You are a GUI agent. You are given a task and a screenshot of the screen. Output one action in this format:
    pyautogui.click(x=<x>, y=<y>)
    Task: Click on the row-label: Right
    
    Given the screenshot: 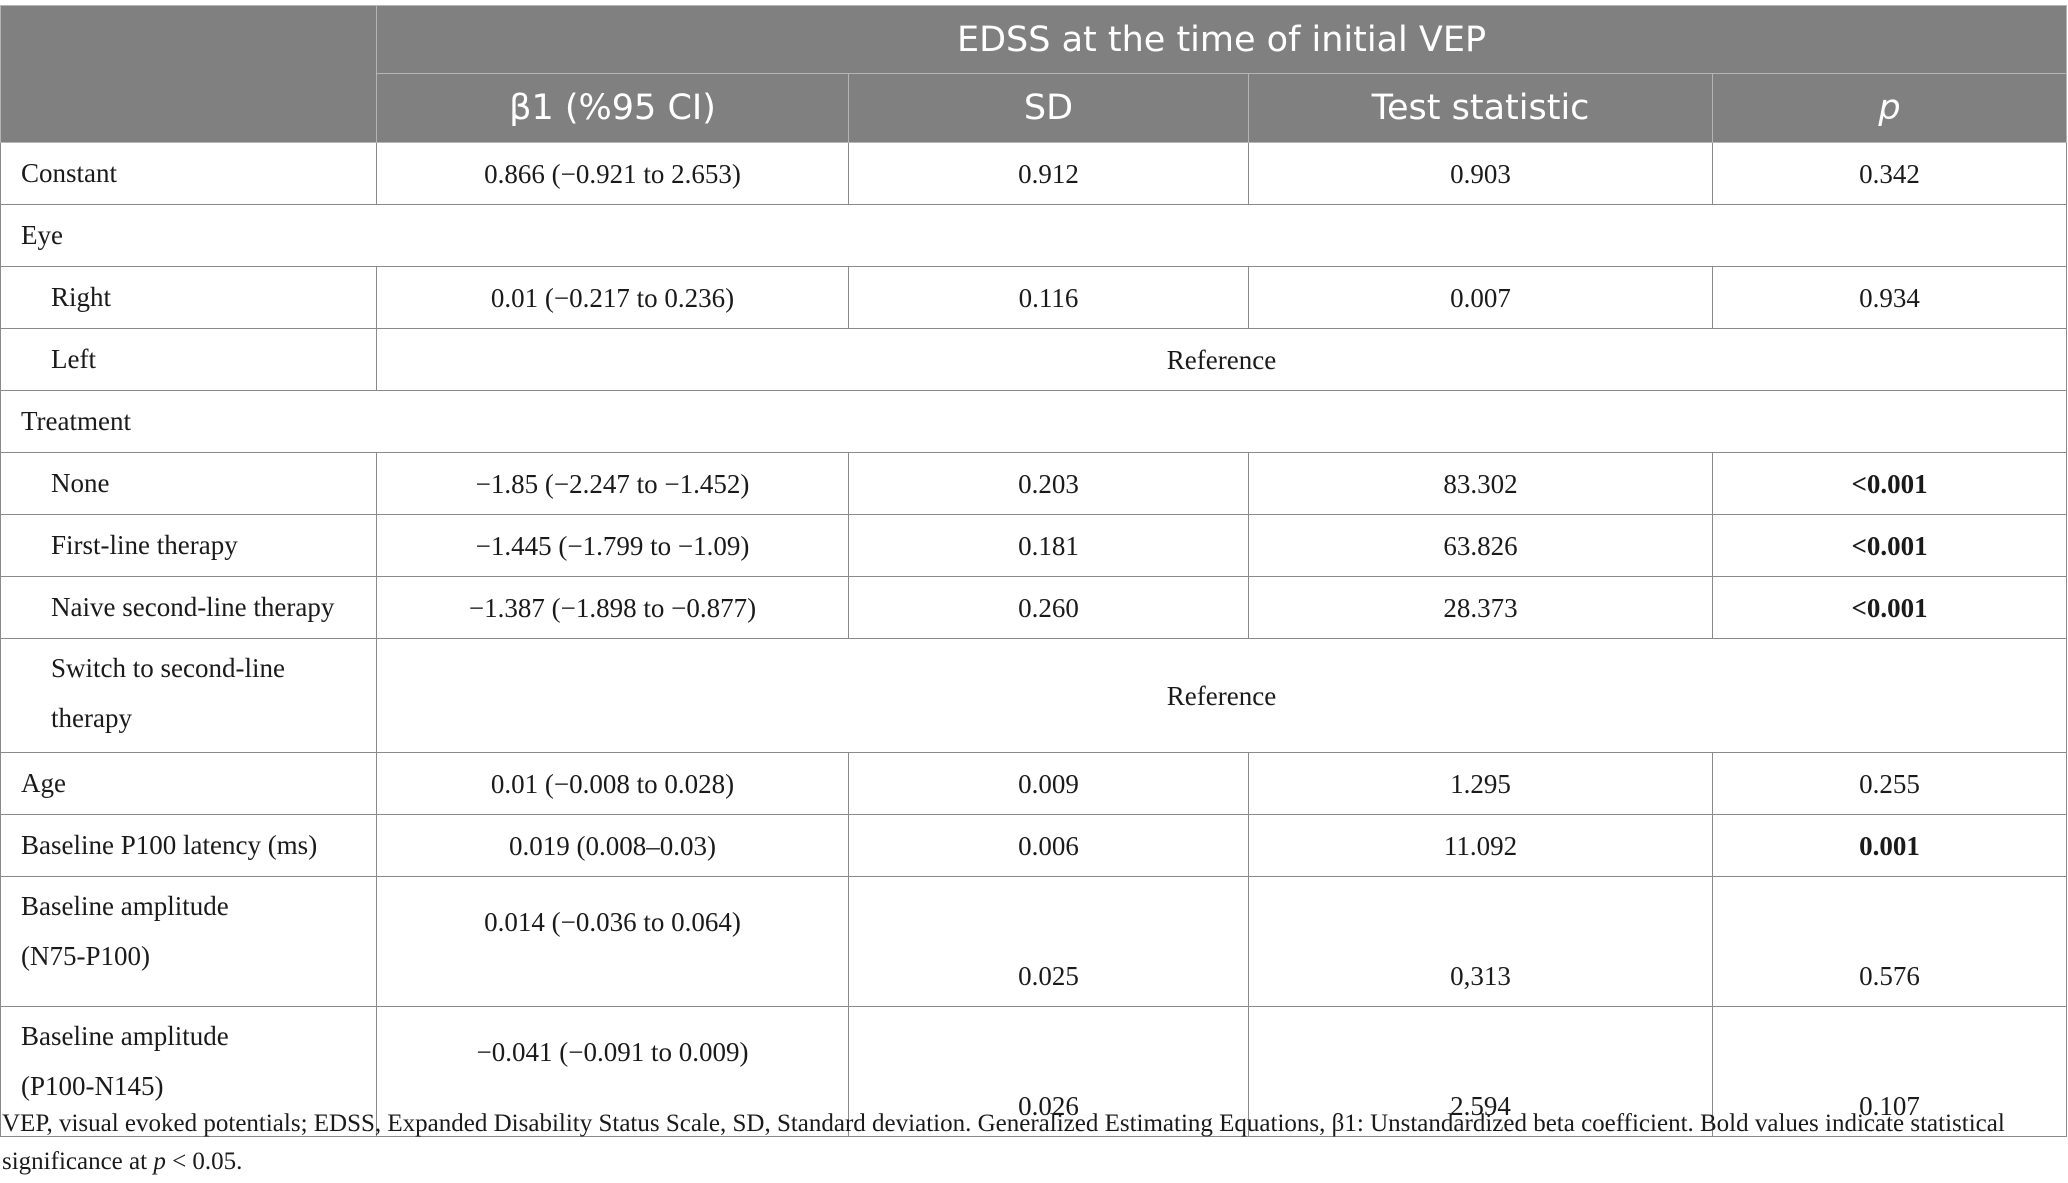 What is the action you would take?
    pyautogui.click(x=188, y=297)
    